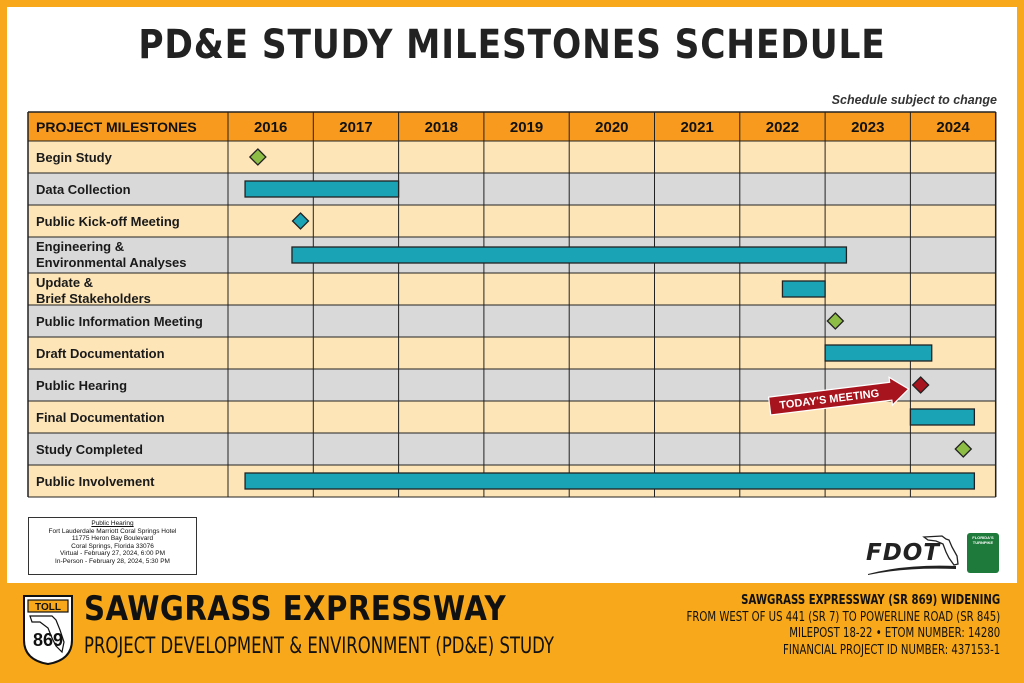 The image size is (1024, 683). Describe the element at coordinates (116, 127) in the screenshot. I see `header-label: PROJECT MILESTONES` at that location.